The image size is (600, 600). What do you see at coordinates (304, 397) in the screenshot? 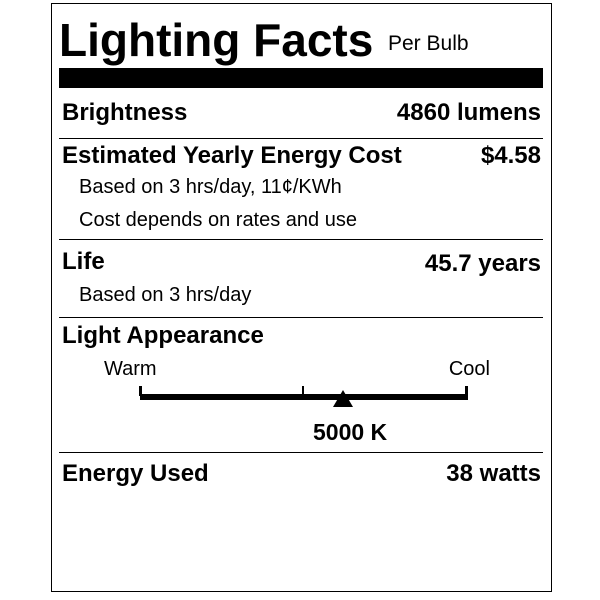
I see `color-scale-bar` at bounding box center [304, 397].